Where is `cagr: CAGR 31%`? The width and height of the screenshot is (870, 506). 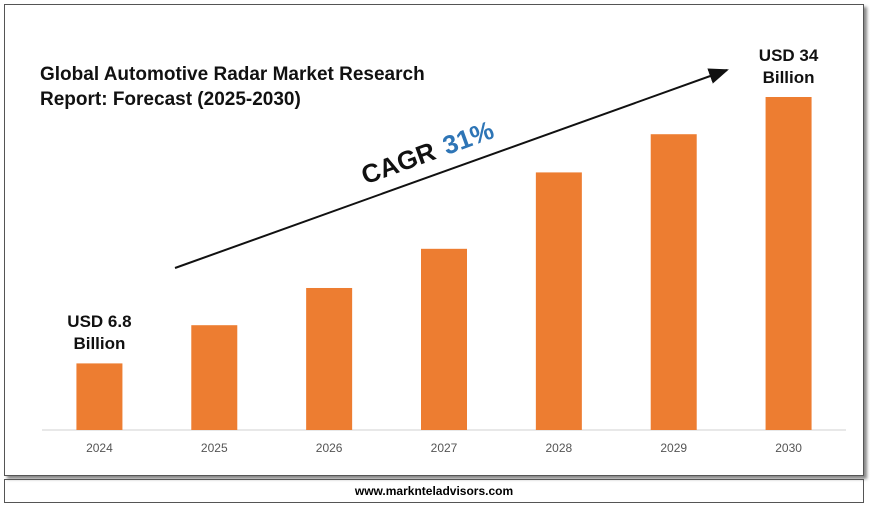 cagr: CAGR 31% is located at coordinates (427, 153).